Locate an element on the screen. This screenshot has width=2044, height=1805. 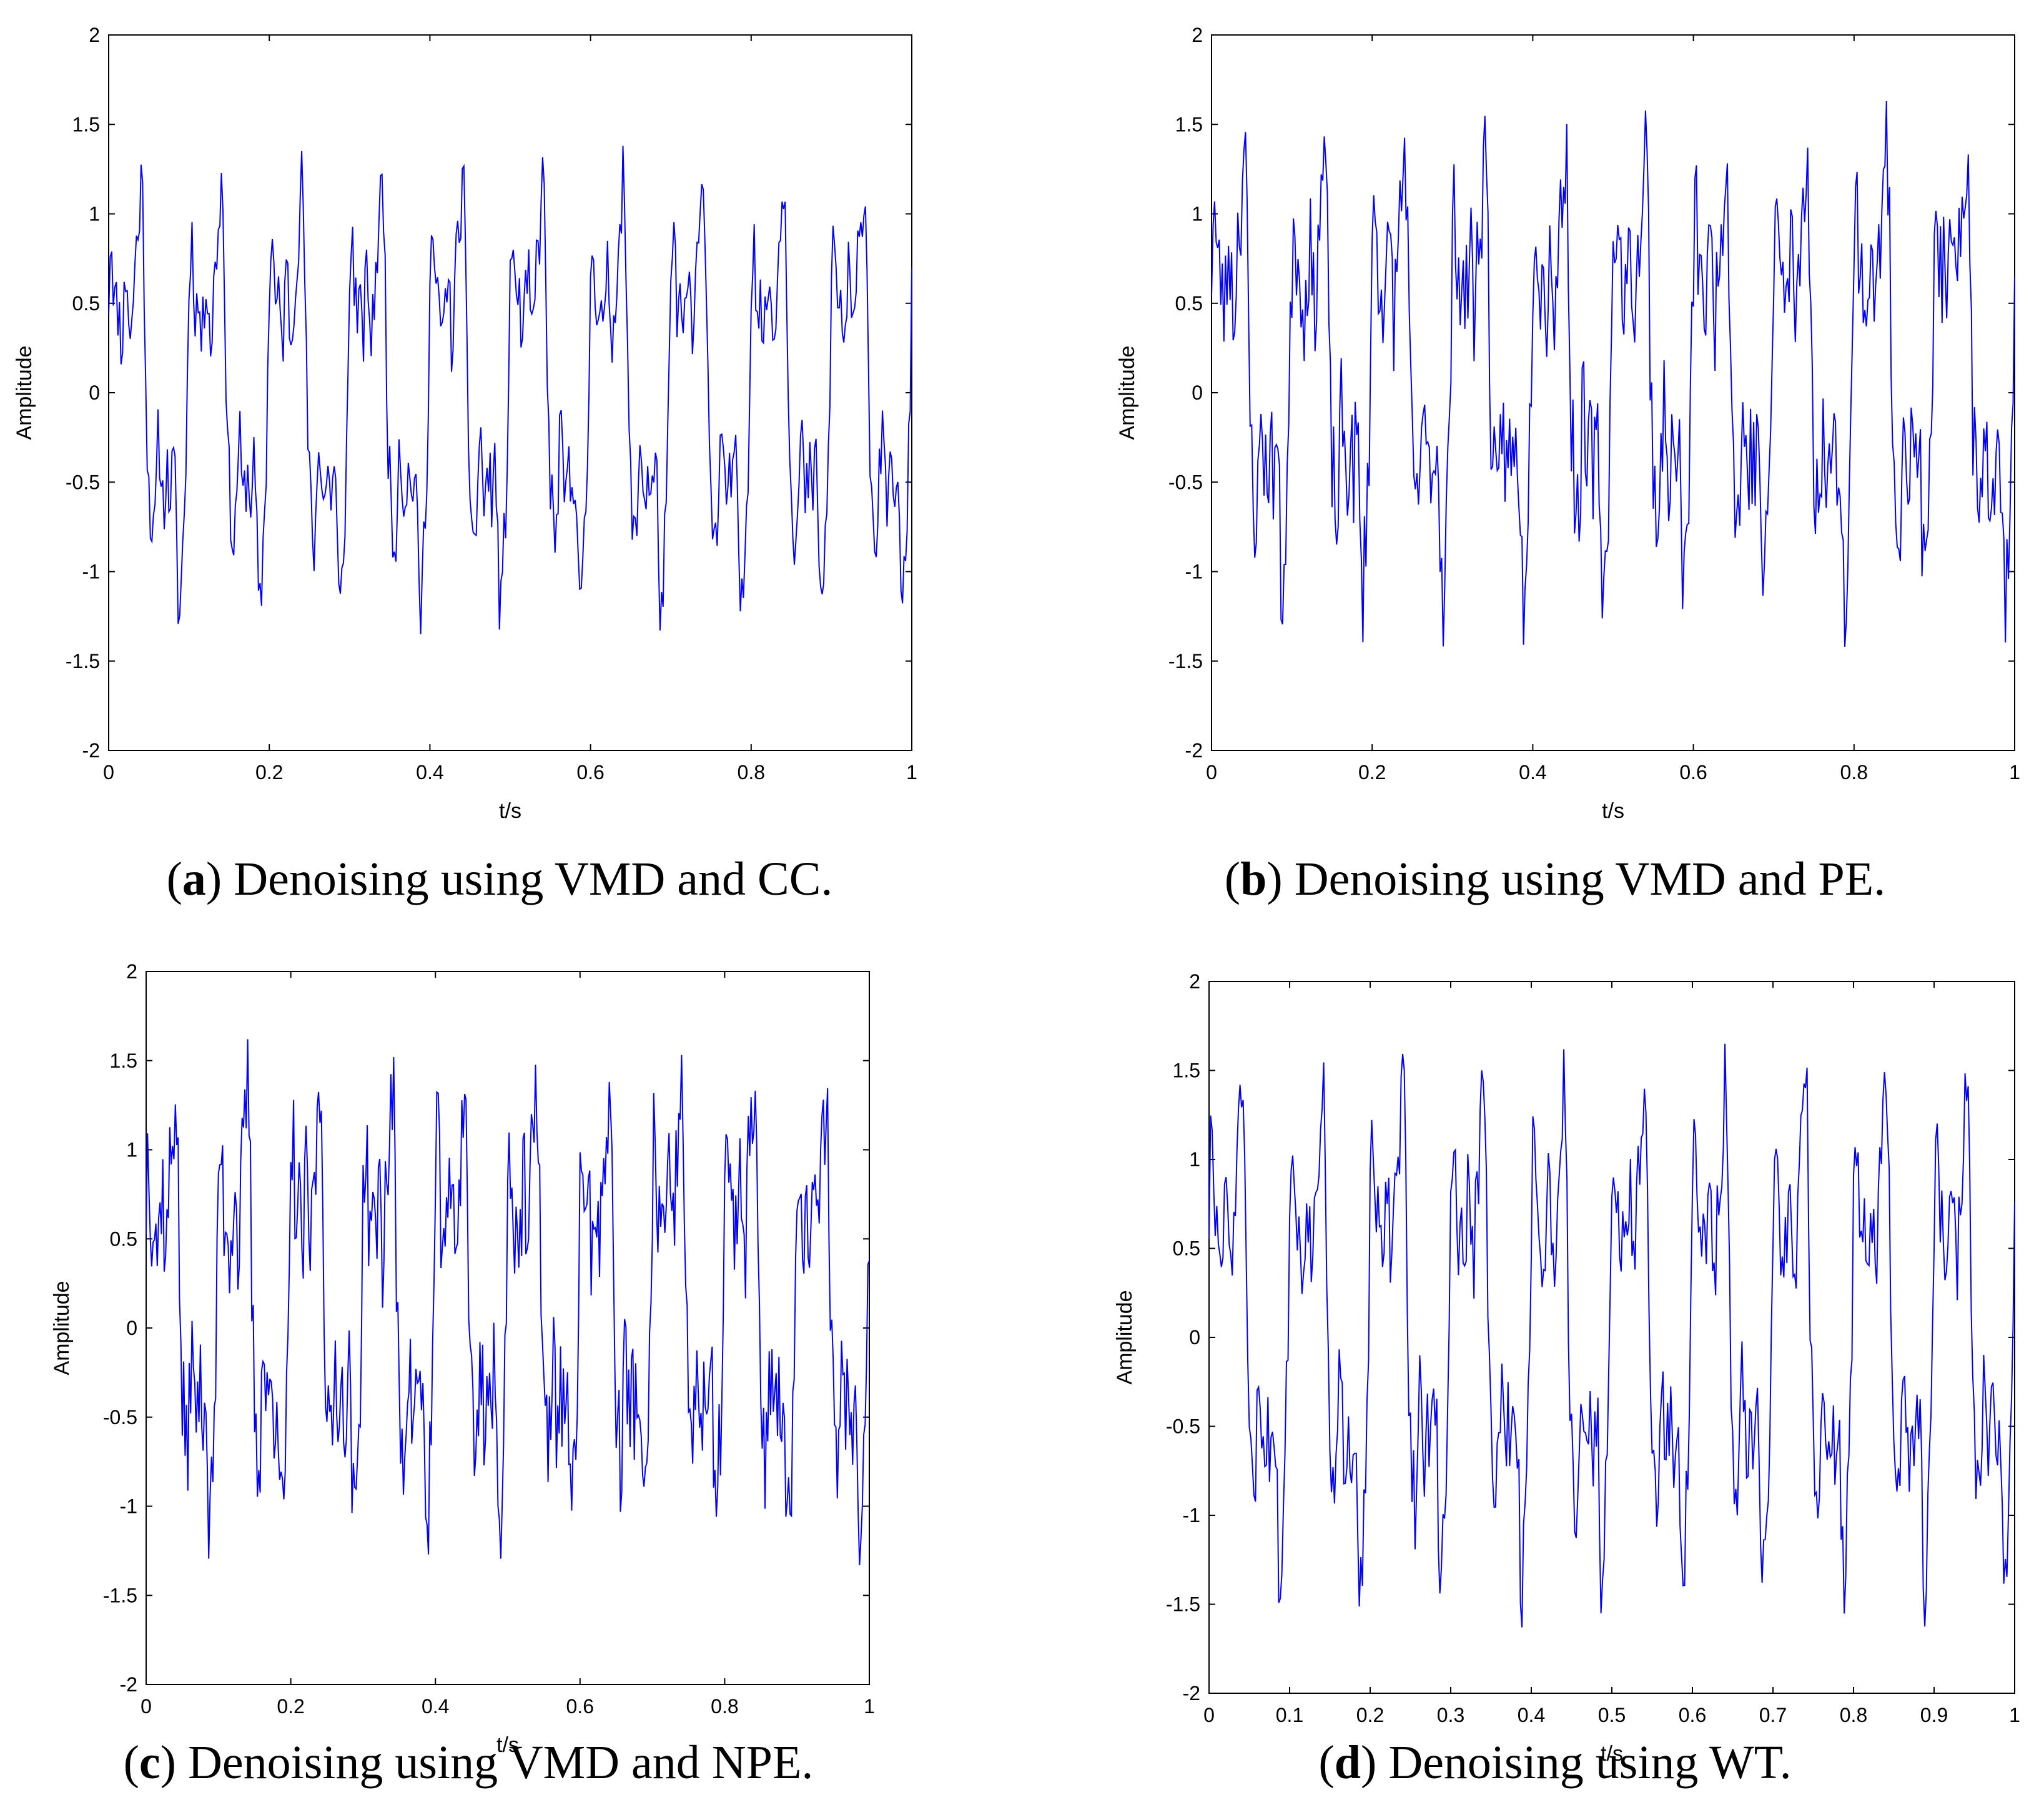
x-tick-label: 0.1 is located at coordinates (1289, 1715).